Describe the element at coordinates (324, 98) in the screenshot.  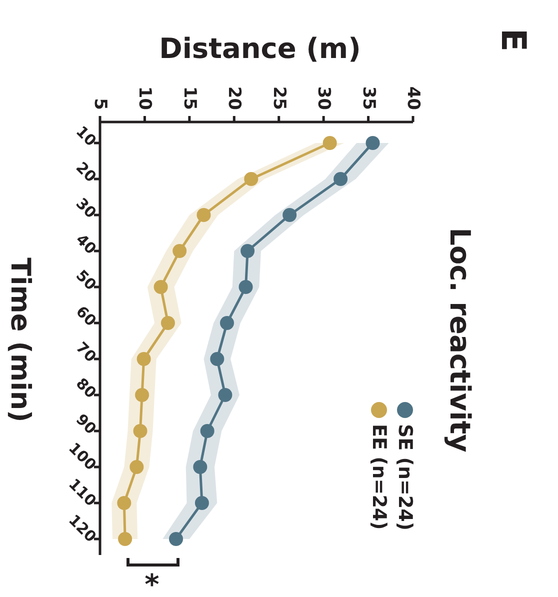
I see `x-tick-label: 30` at that location.